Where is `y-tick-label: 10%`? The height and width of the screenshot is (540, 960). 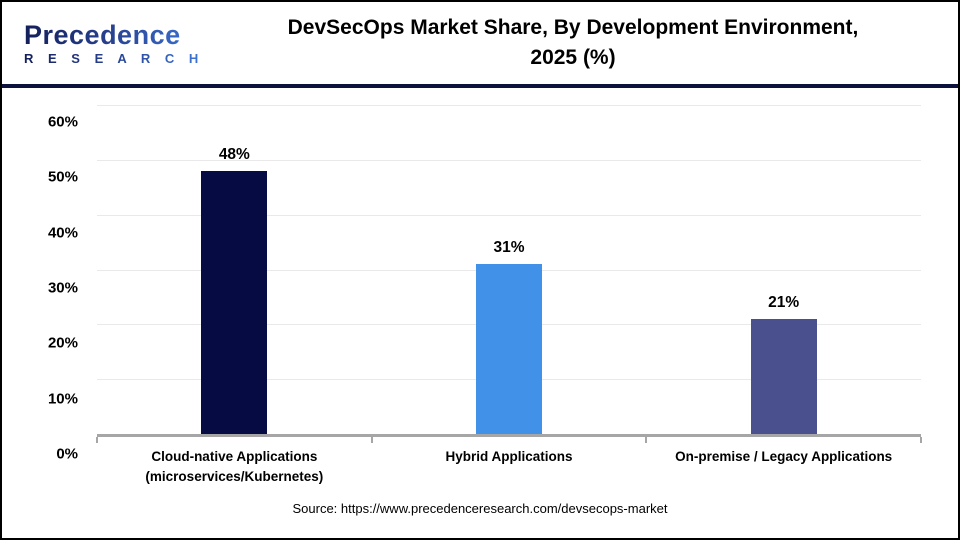
y-tick-label: 10% is located at coordinates (62, 399).